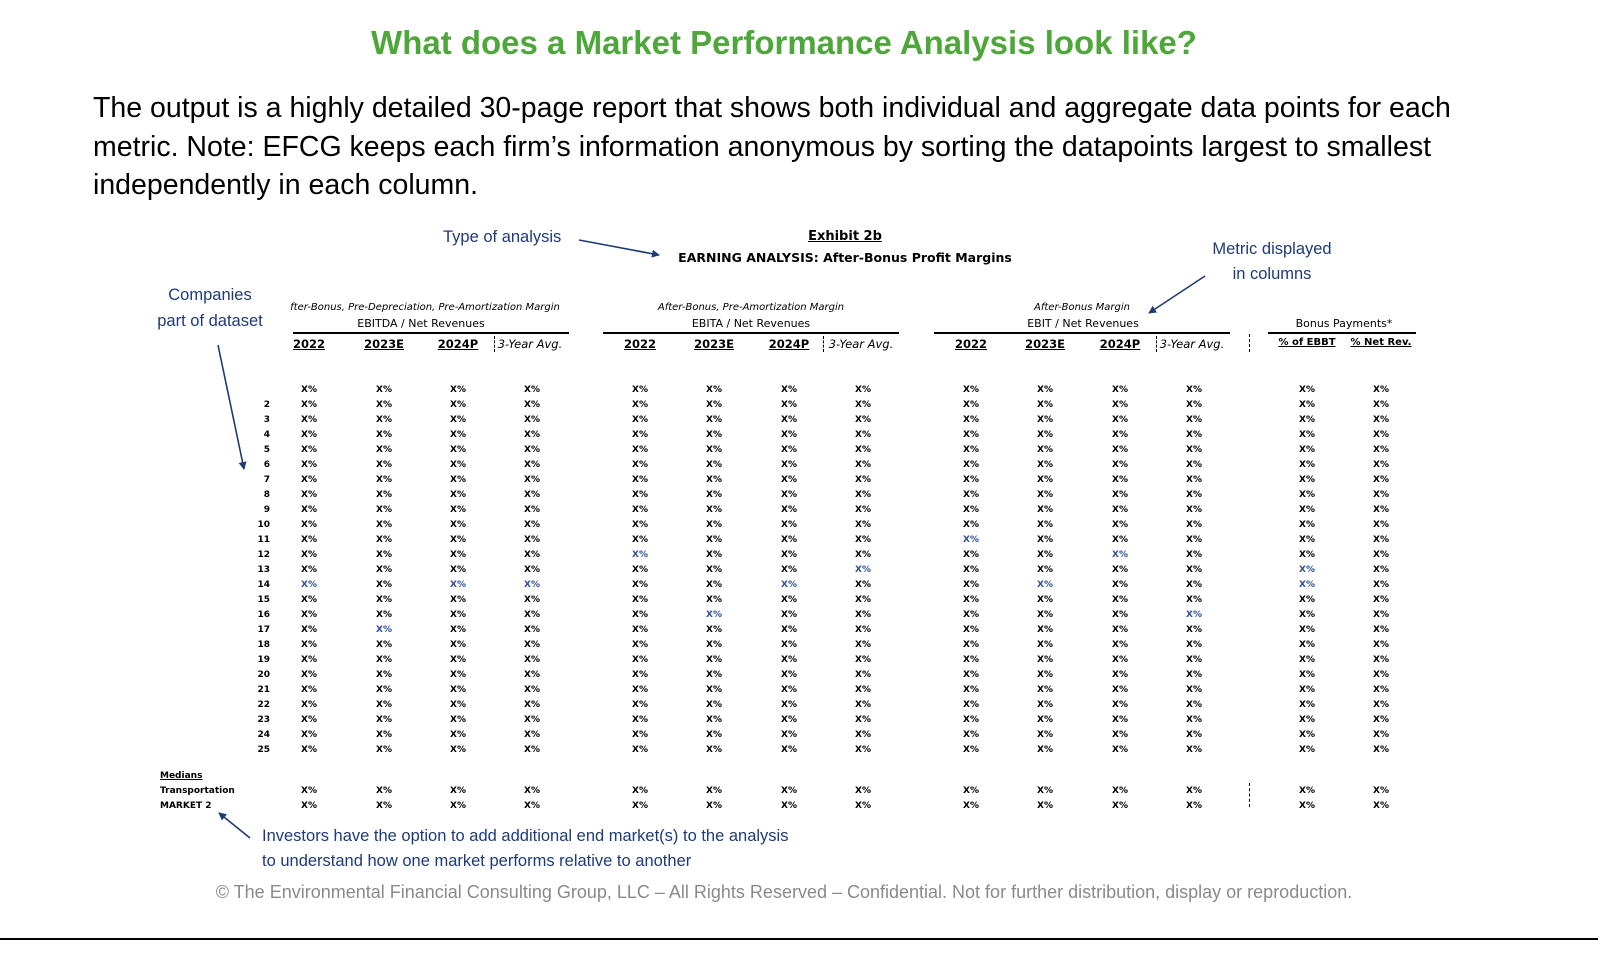  What do you see at coordinates (263, 540) in the screenshot?
I see `row-number: 11` at bounding box center [263, 540].